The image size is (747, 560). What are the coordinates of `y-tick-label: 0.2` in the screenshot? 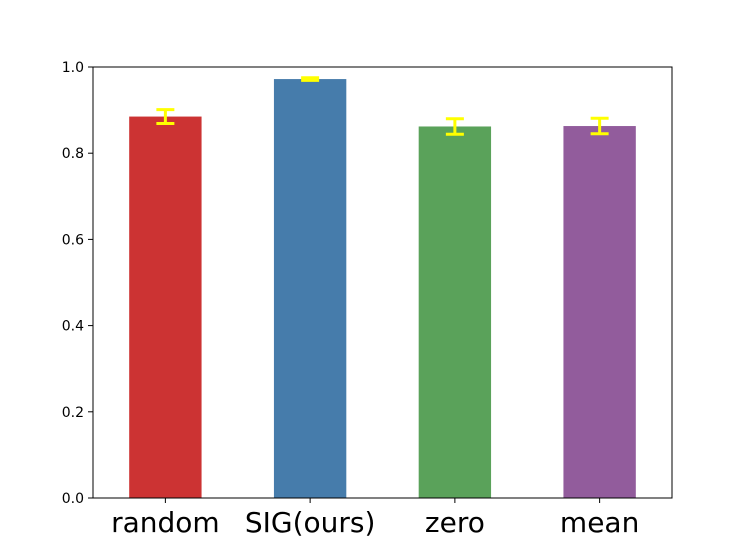 It's located at (73, 413).